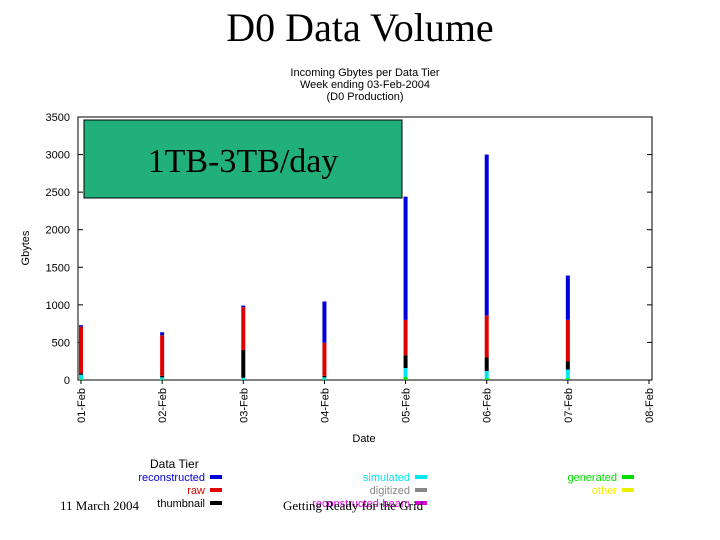 This screenshot has height=540, width=720. I want to click on callout-box, so click(243, 159).